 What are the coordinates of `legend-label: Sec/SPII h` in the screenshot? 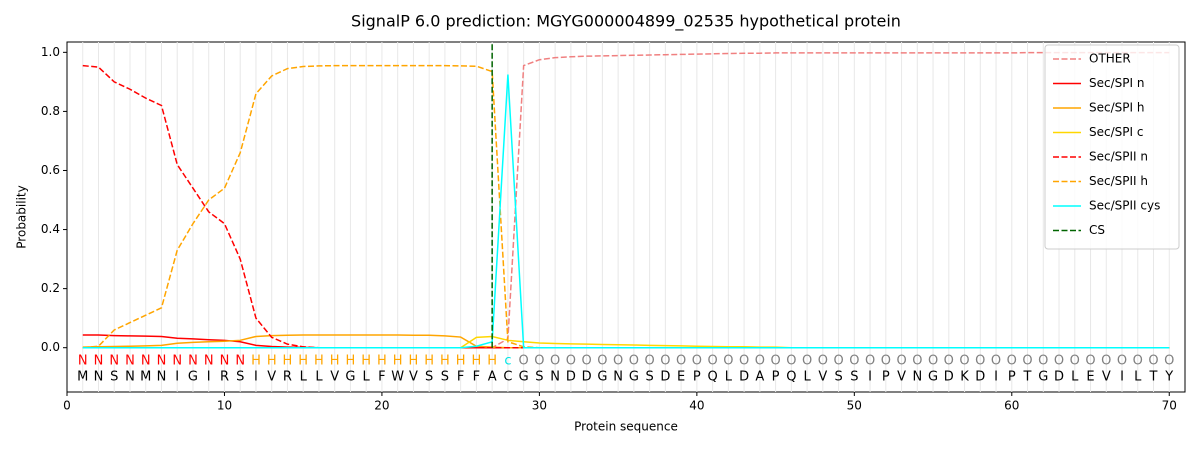 It's located at (1118, 181).